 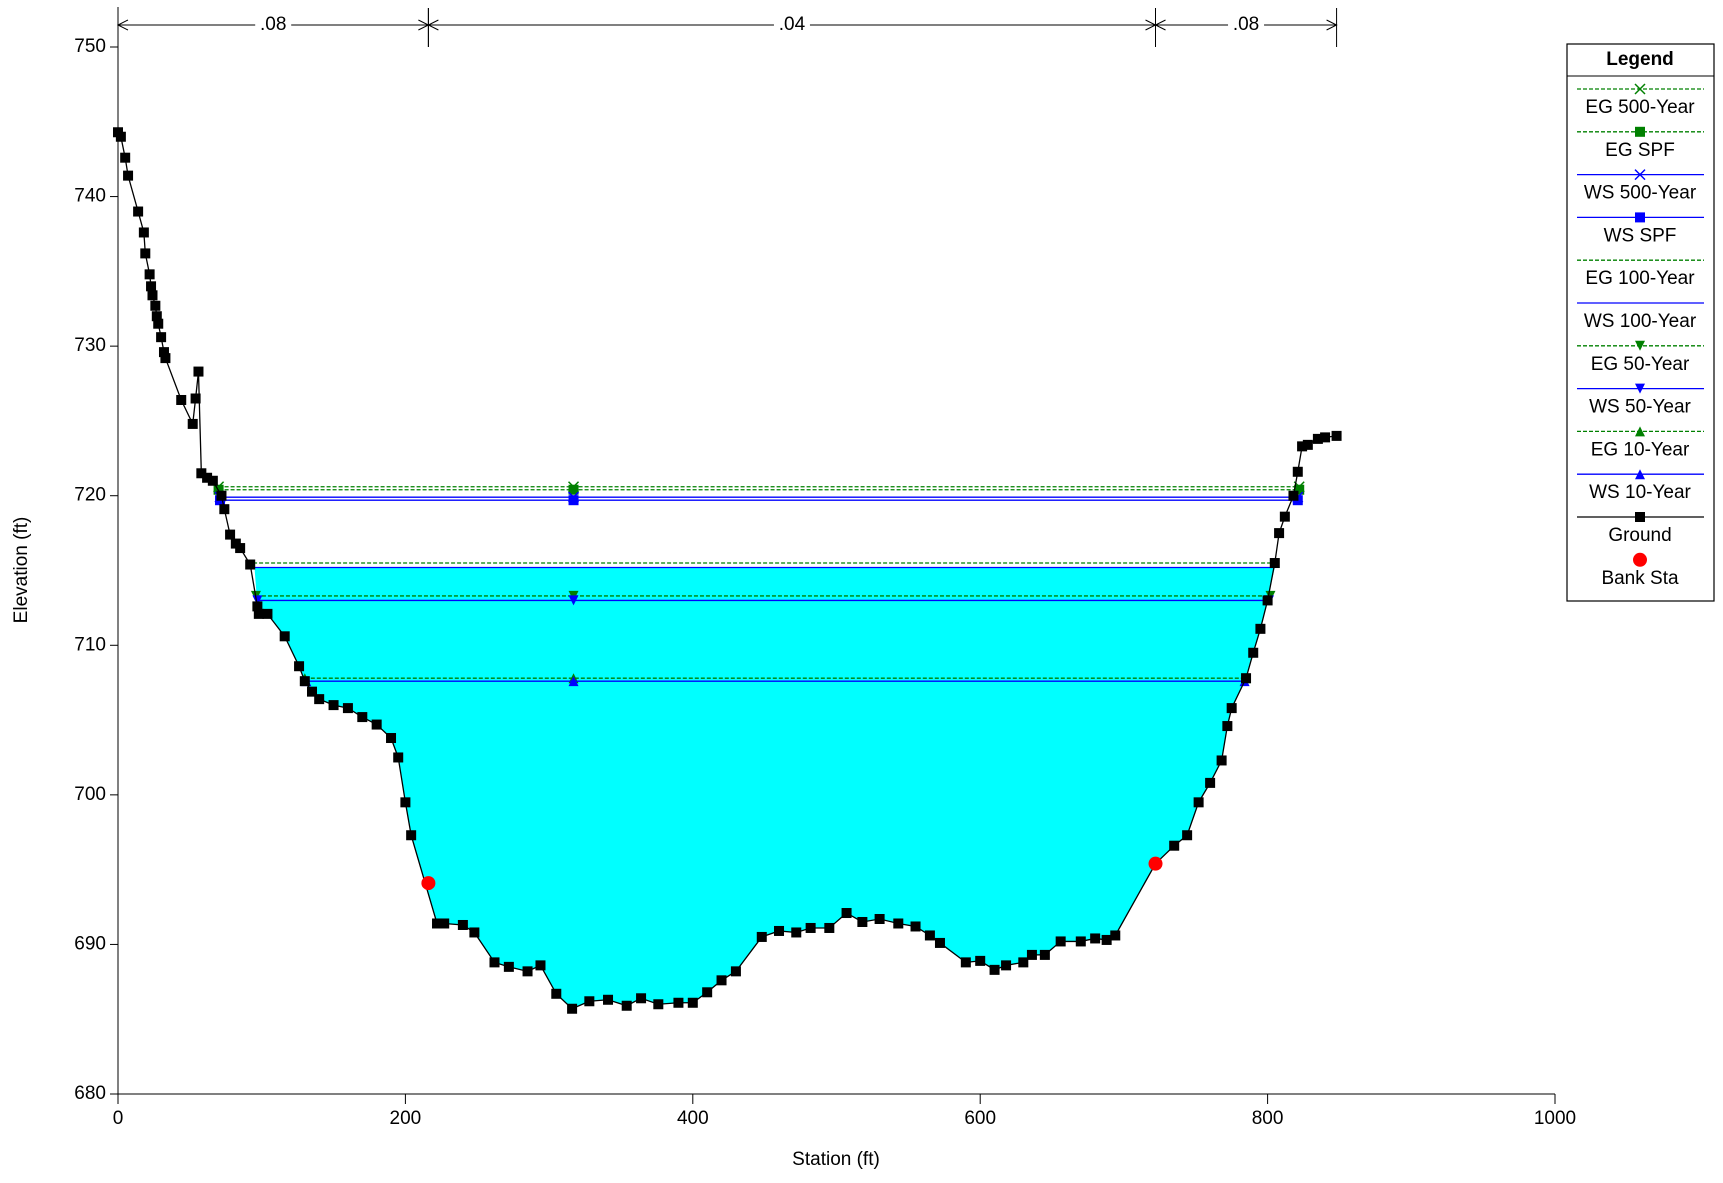 I want to click on y-tick-label: 710, so click(x=90, y=644).